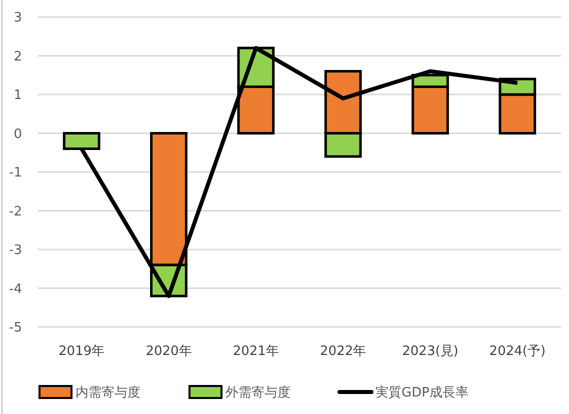 The height and width of the screenshot is (414, 569). What do you see at coordinates (169, 351) in the screenshot?
I see `x-tick-label: 2020年` at bounding box center [169, 351].